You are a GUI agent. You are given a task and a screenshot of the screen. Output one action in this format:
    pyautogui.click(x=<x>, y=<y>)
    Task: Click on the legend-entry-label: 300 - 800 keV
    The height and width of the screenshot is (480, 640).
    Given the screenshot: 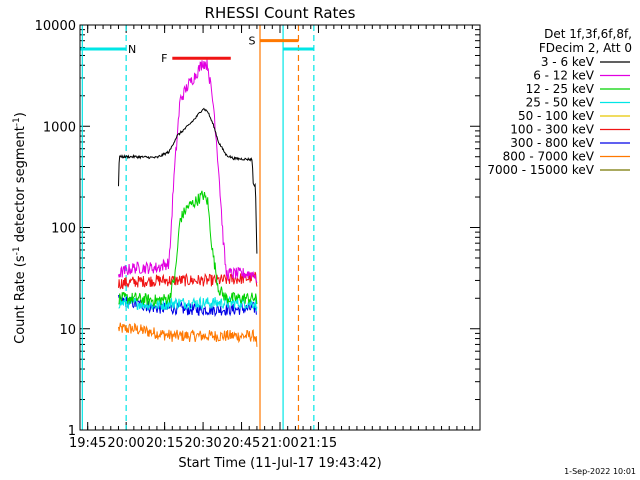 What is the action you would take?
    pyautogui.click(x=552, y=143)
    